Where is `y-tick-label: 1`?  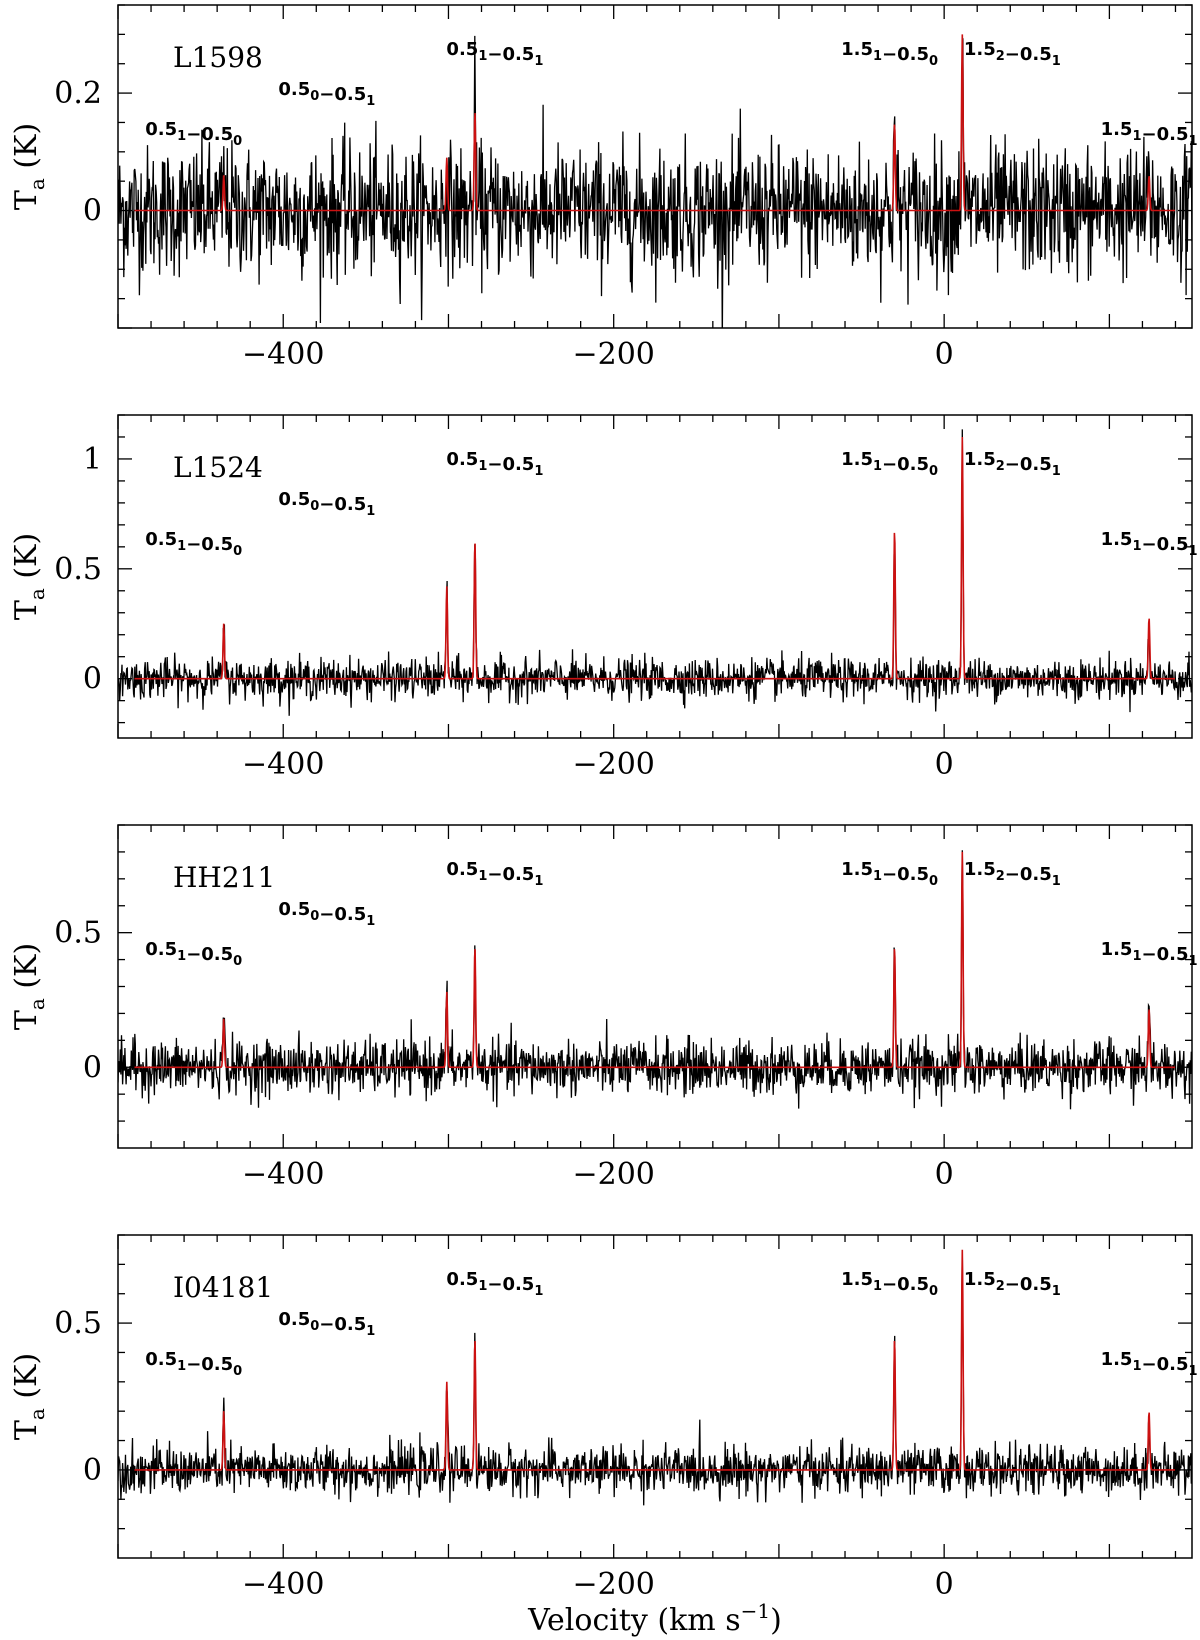 y-tick-label: 1 is located at coordinates (92, 459).